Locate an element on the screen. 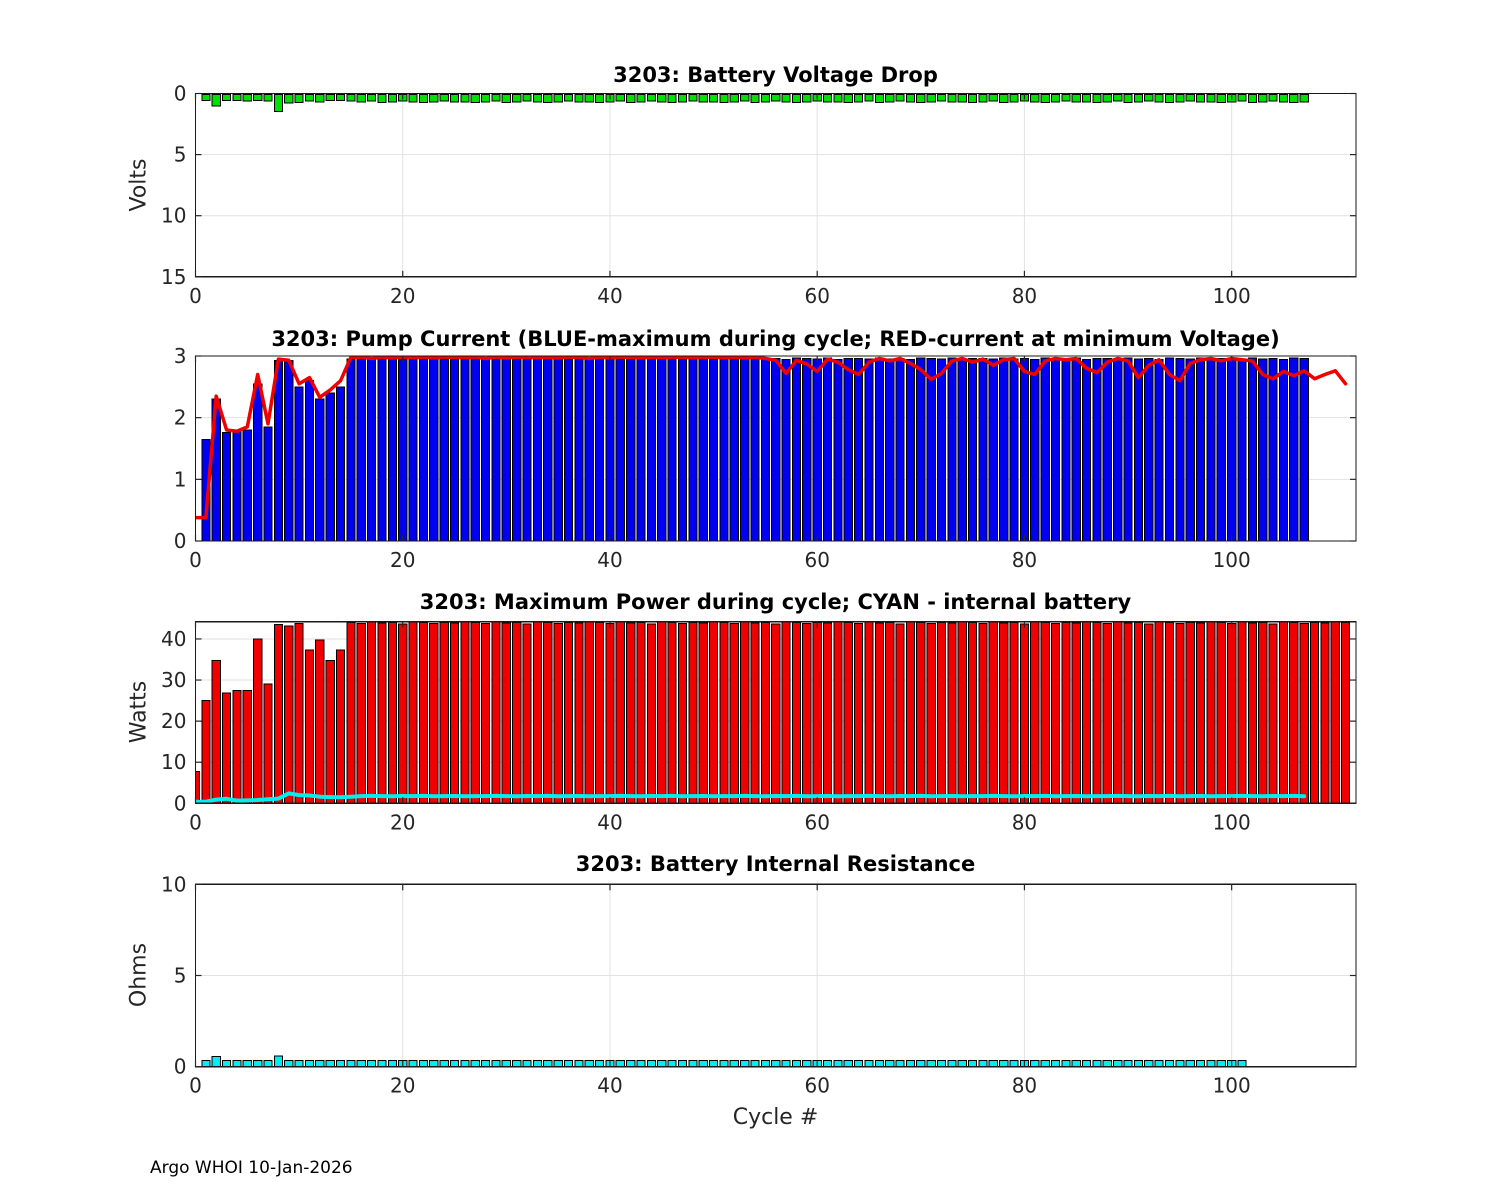 The image size is (1500, 1200). x-tick-label: 20 is located at coordinates (402, 1086).